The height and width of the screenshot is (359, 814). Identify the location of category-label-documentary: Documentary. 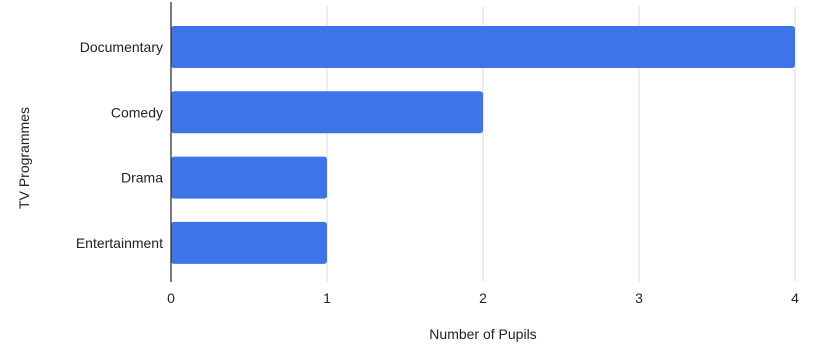
(121, 47).